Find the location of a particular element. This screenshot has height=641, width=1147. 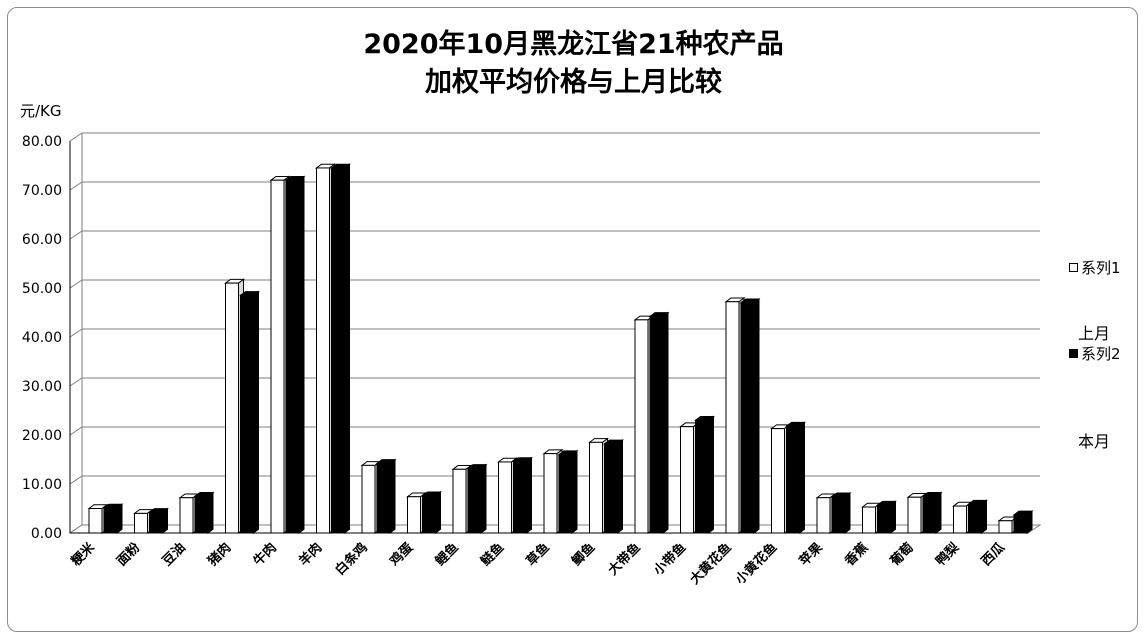

x-tick-label: 牛肉 is located at coordinates (265, 555).